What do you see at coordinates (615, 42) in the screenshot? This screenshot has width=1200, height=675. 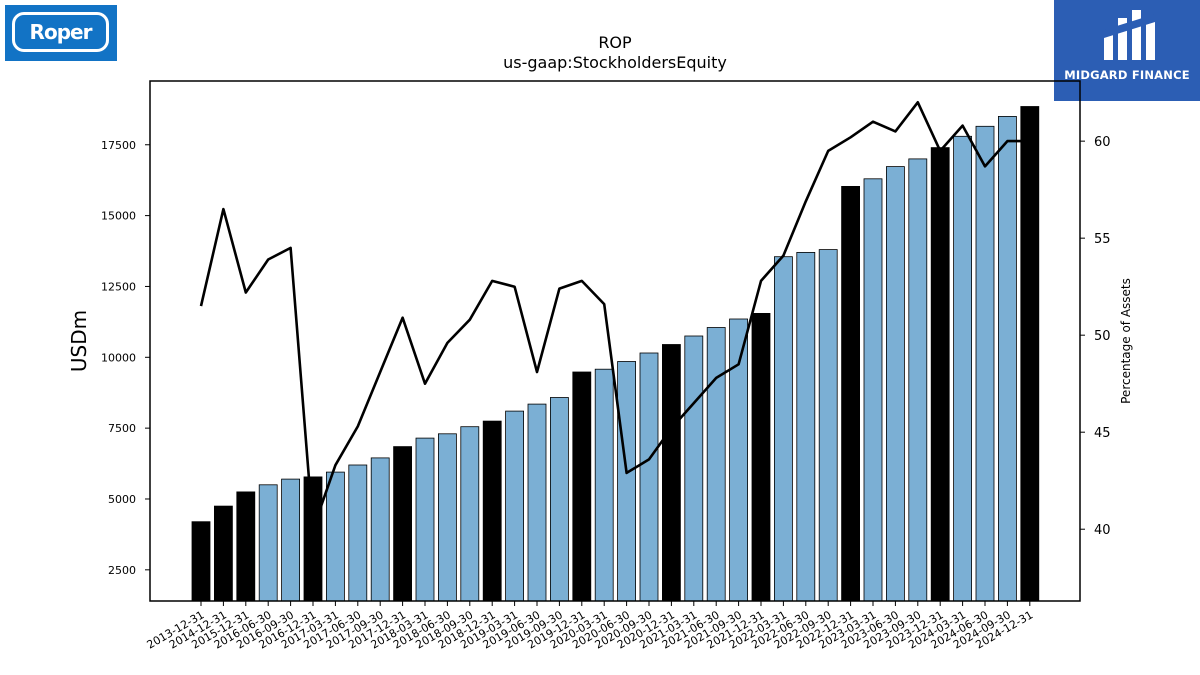 I see `chart-title: ROP` at bounding box center [615, 42].